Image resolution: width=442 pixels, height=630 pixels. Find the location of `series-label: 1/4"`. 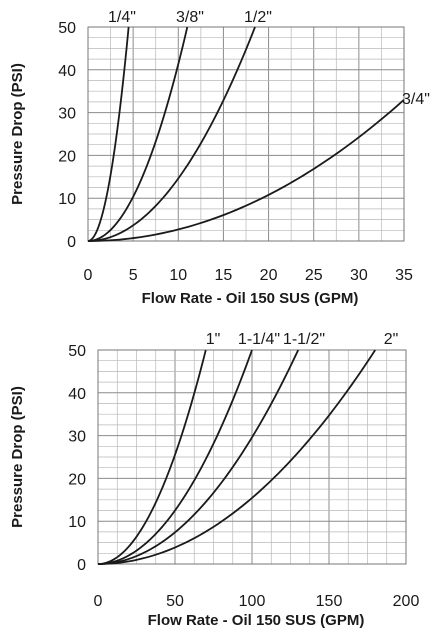

series-label: 1/4" is located at coordinates (122, 17).